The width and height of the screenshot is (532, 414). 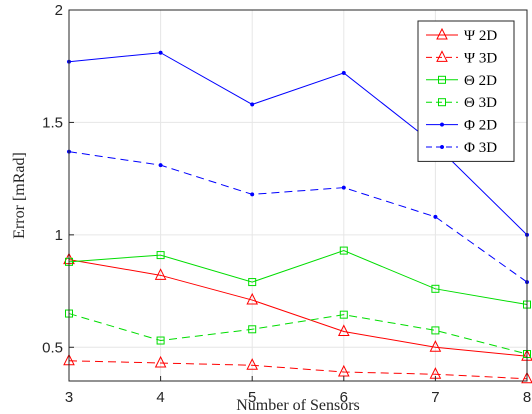 What do you see at coordinates (298, 405) in the screenshot?
I see `x-axis-label: Number of Sensors` at bounding box center [298, 405].